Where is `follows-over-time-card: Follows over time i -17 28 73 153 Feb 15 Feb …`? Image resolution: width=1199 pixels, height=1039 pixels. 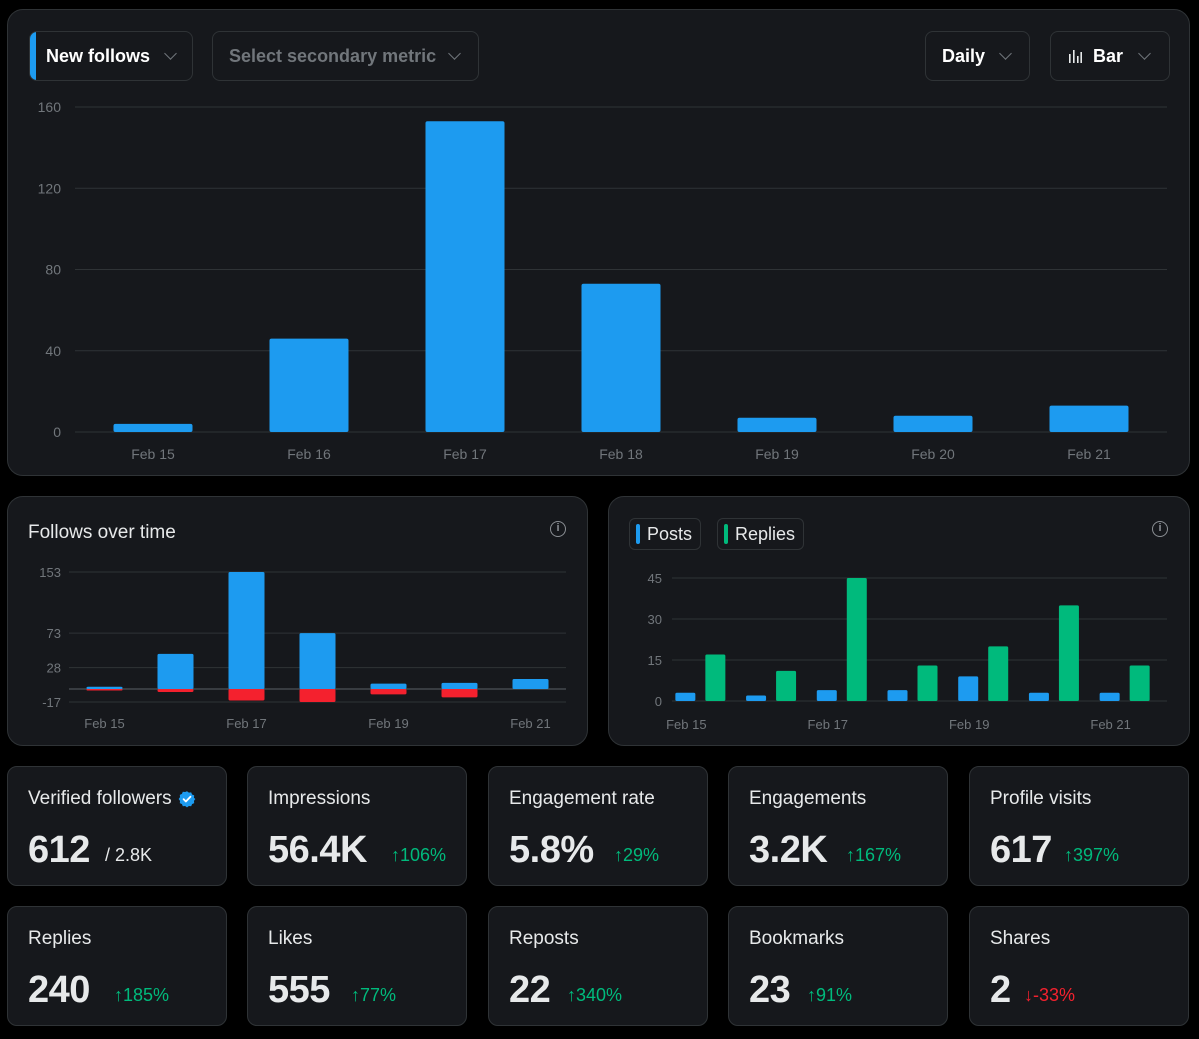
follows-over-time-card: Follows over time i -17 28 73 153 Feb 15 Feb … is located at coordinates (297, 621).